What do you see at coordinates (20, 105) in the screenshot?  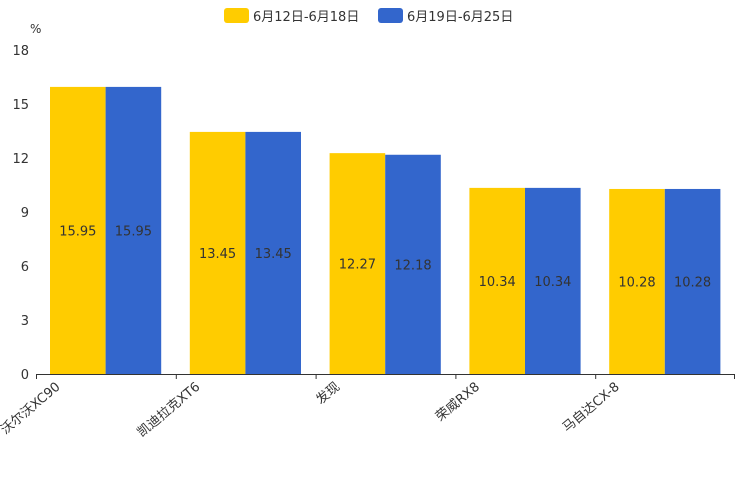 I see `y-tick-label: 15` at bounding box center [20, 105].